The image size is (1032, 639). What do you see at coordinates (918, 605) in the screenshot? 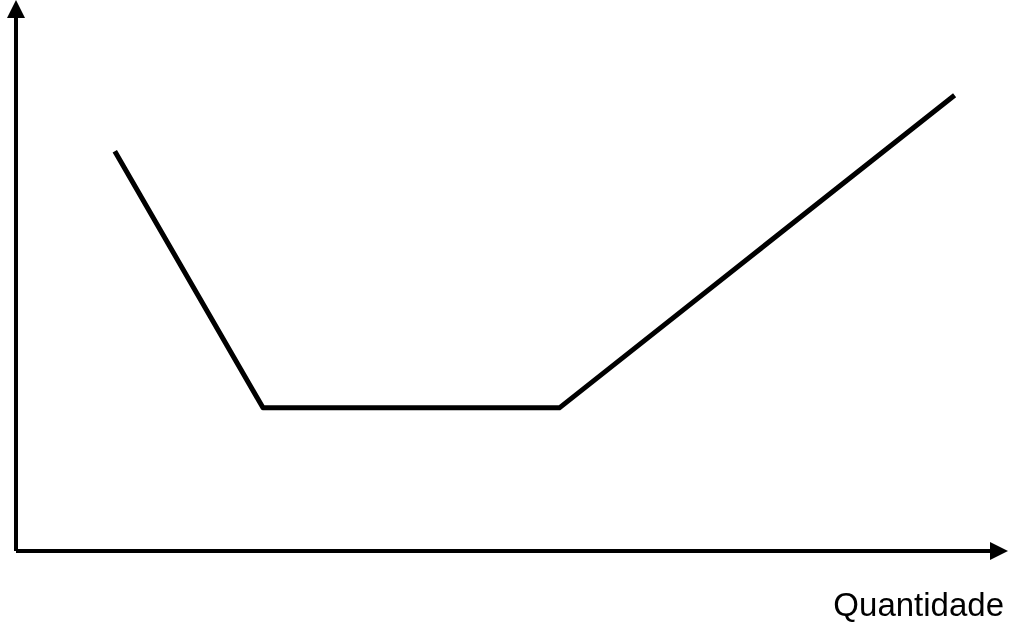
I see `x-axis-title: Quantidade` at bounding box center [918, 605].